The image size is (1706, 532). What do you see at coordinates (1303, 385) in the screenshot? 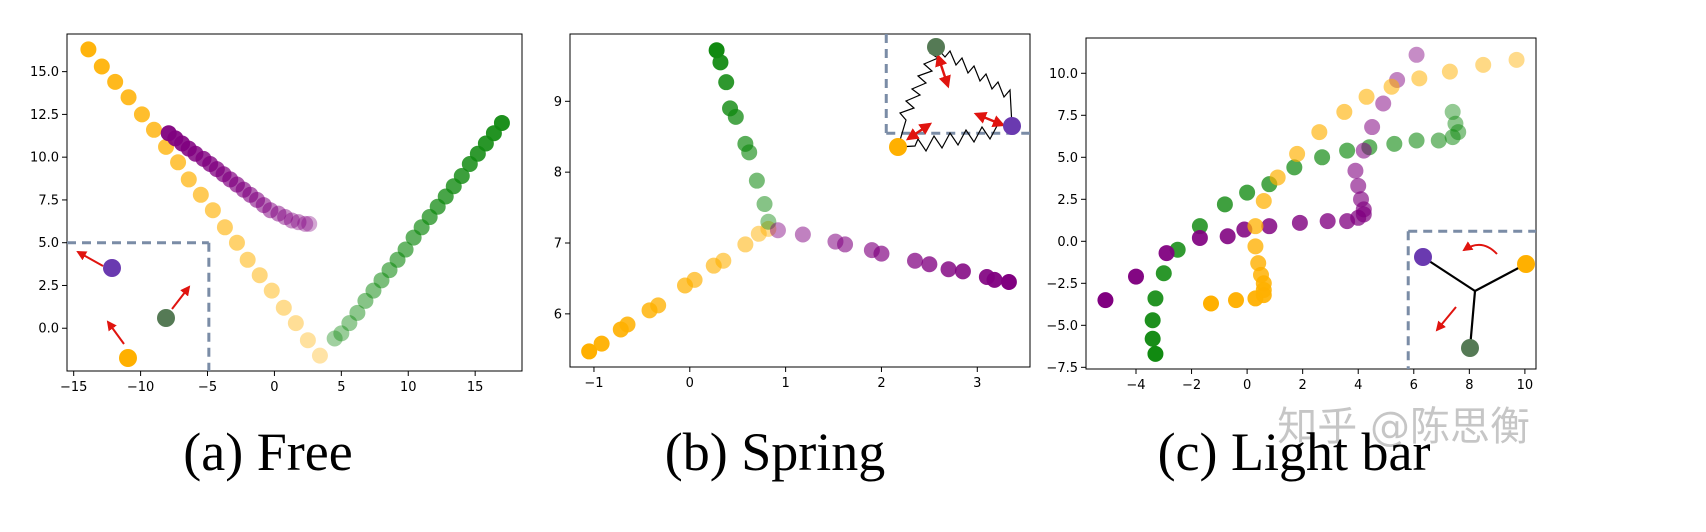
I see `x-tick-label: 2` at bounding box center [1303, 385].